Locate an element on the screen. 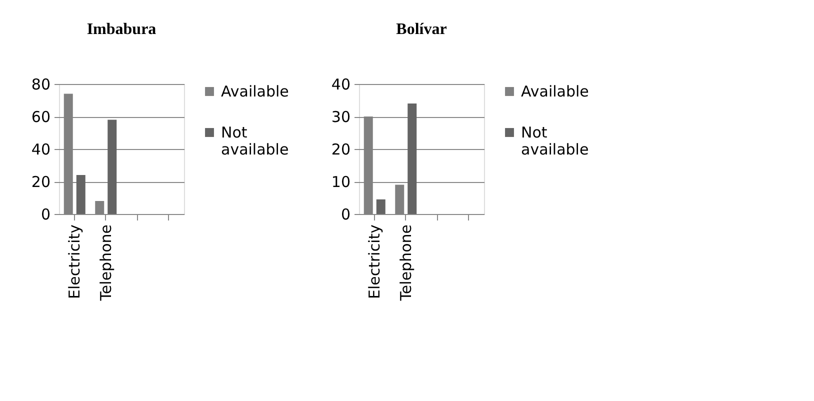 Image resolution: width=814 pixels, height=401 pixels. y-tick-label: 80 is located at coordinates (40, 85).